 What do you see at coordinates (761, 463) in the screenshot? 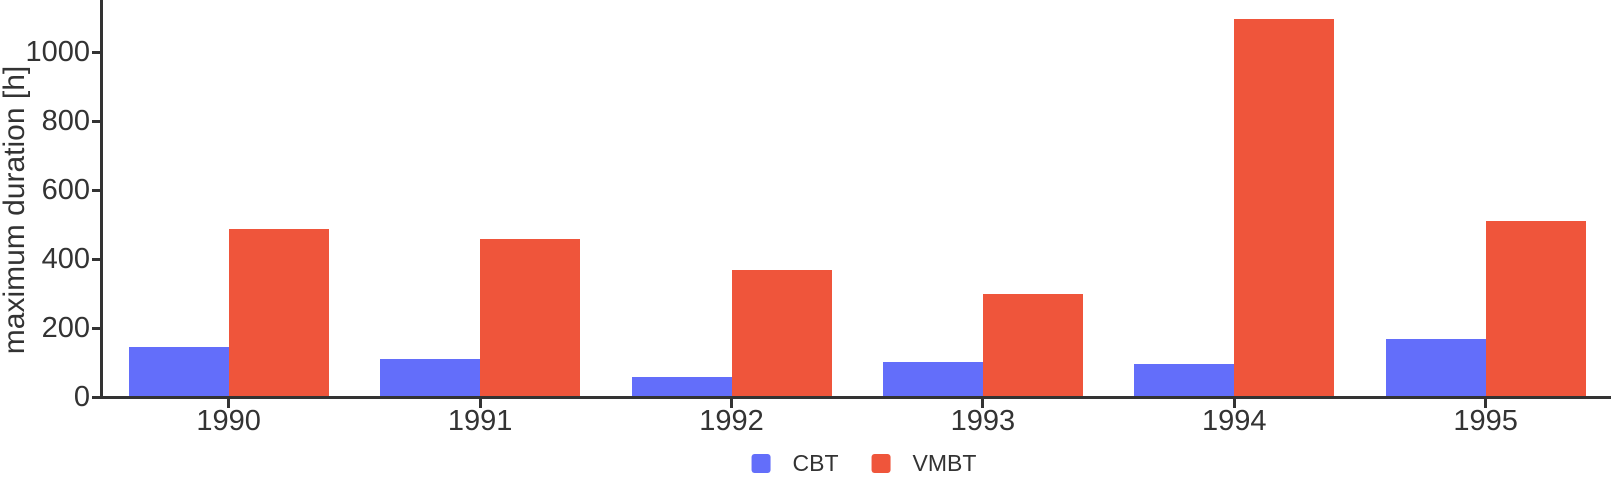
I see `legend-swatch-cbt` at bounding box center [761, 463].